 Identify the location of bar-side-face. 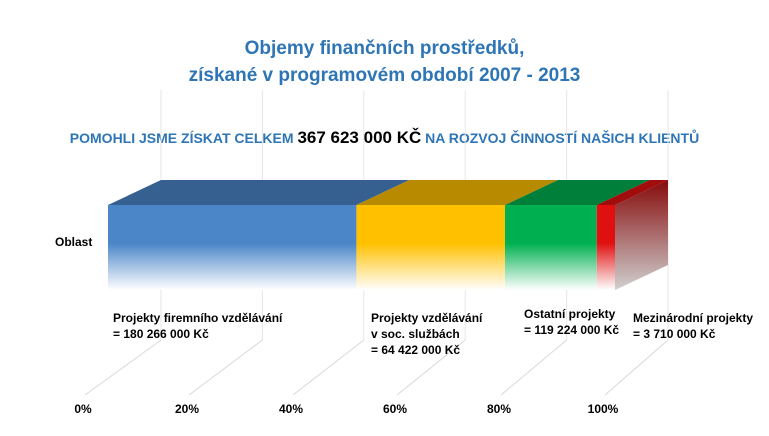
(641, 235).